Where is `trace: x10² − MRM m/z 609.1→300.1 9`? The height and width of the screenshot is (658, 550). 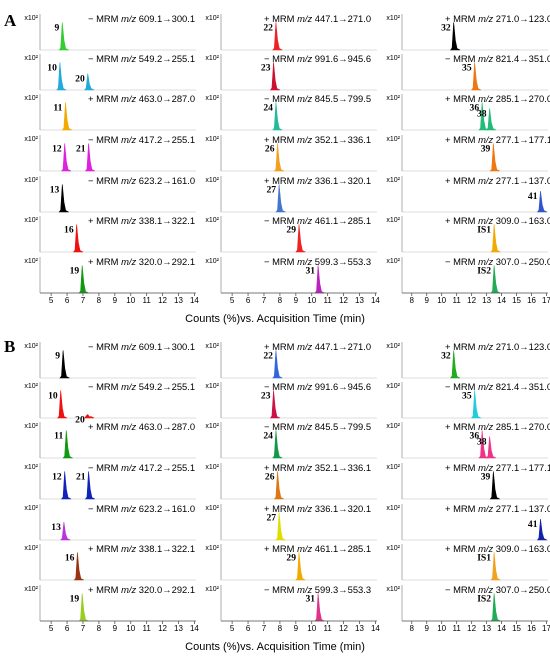
trace: x10² − MRM m/z 609.1→300.1 9 is located at coordinates (110, 32).